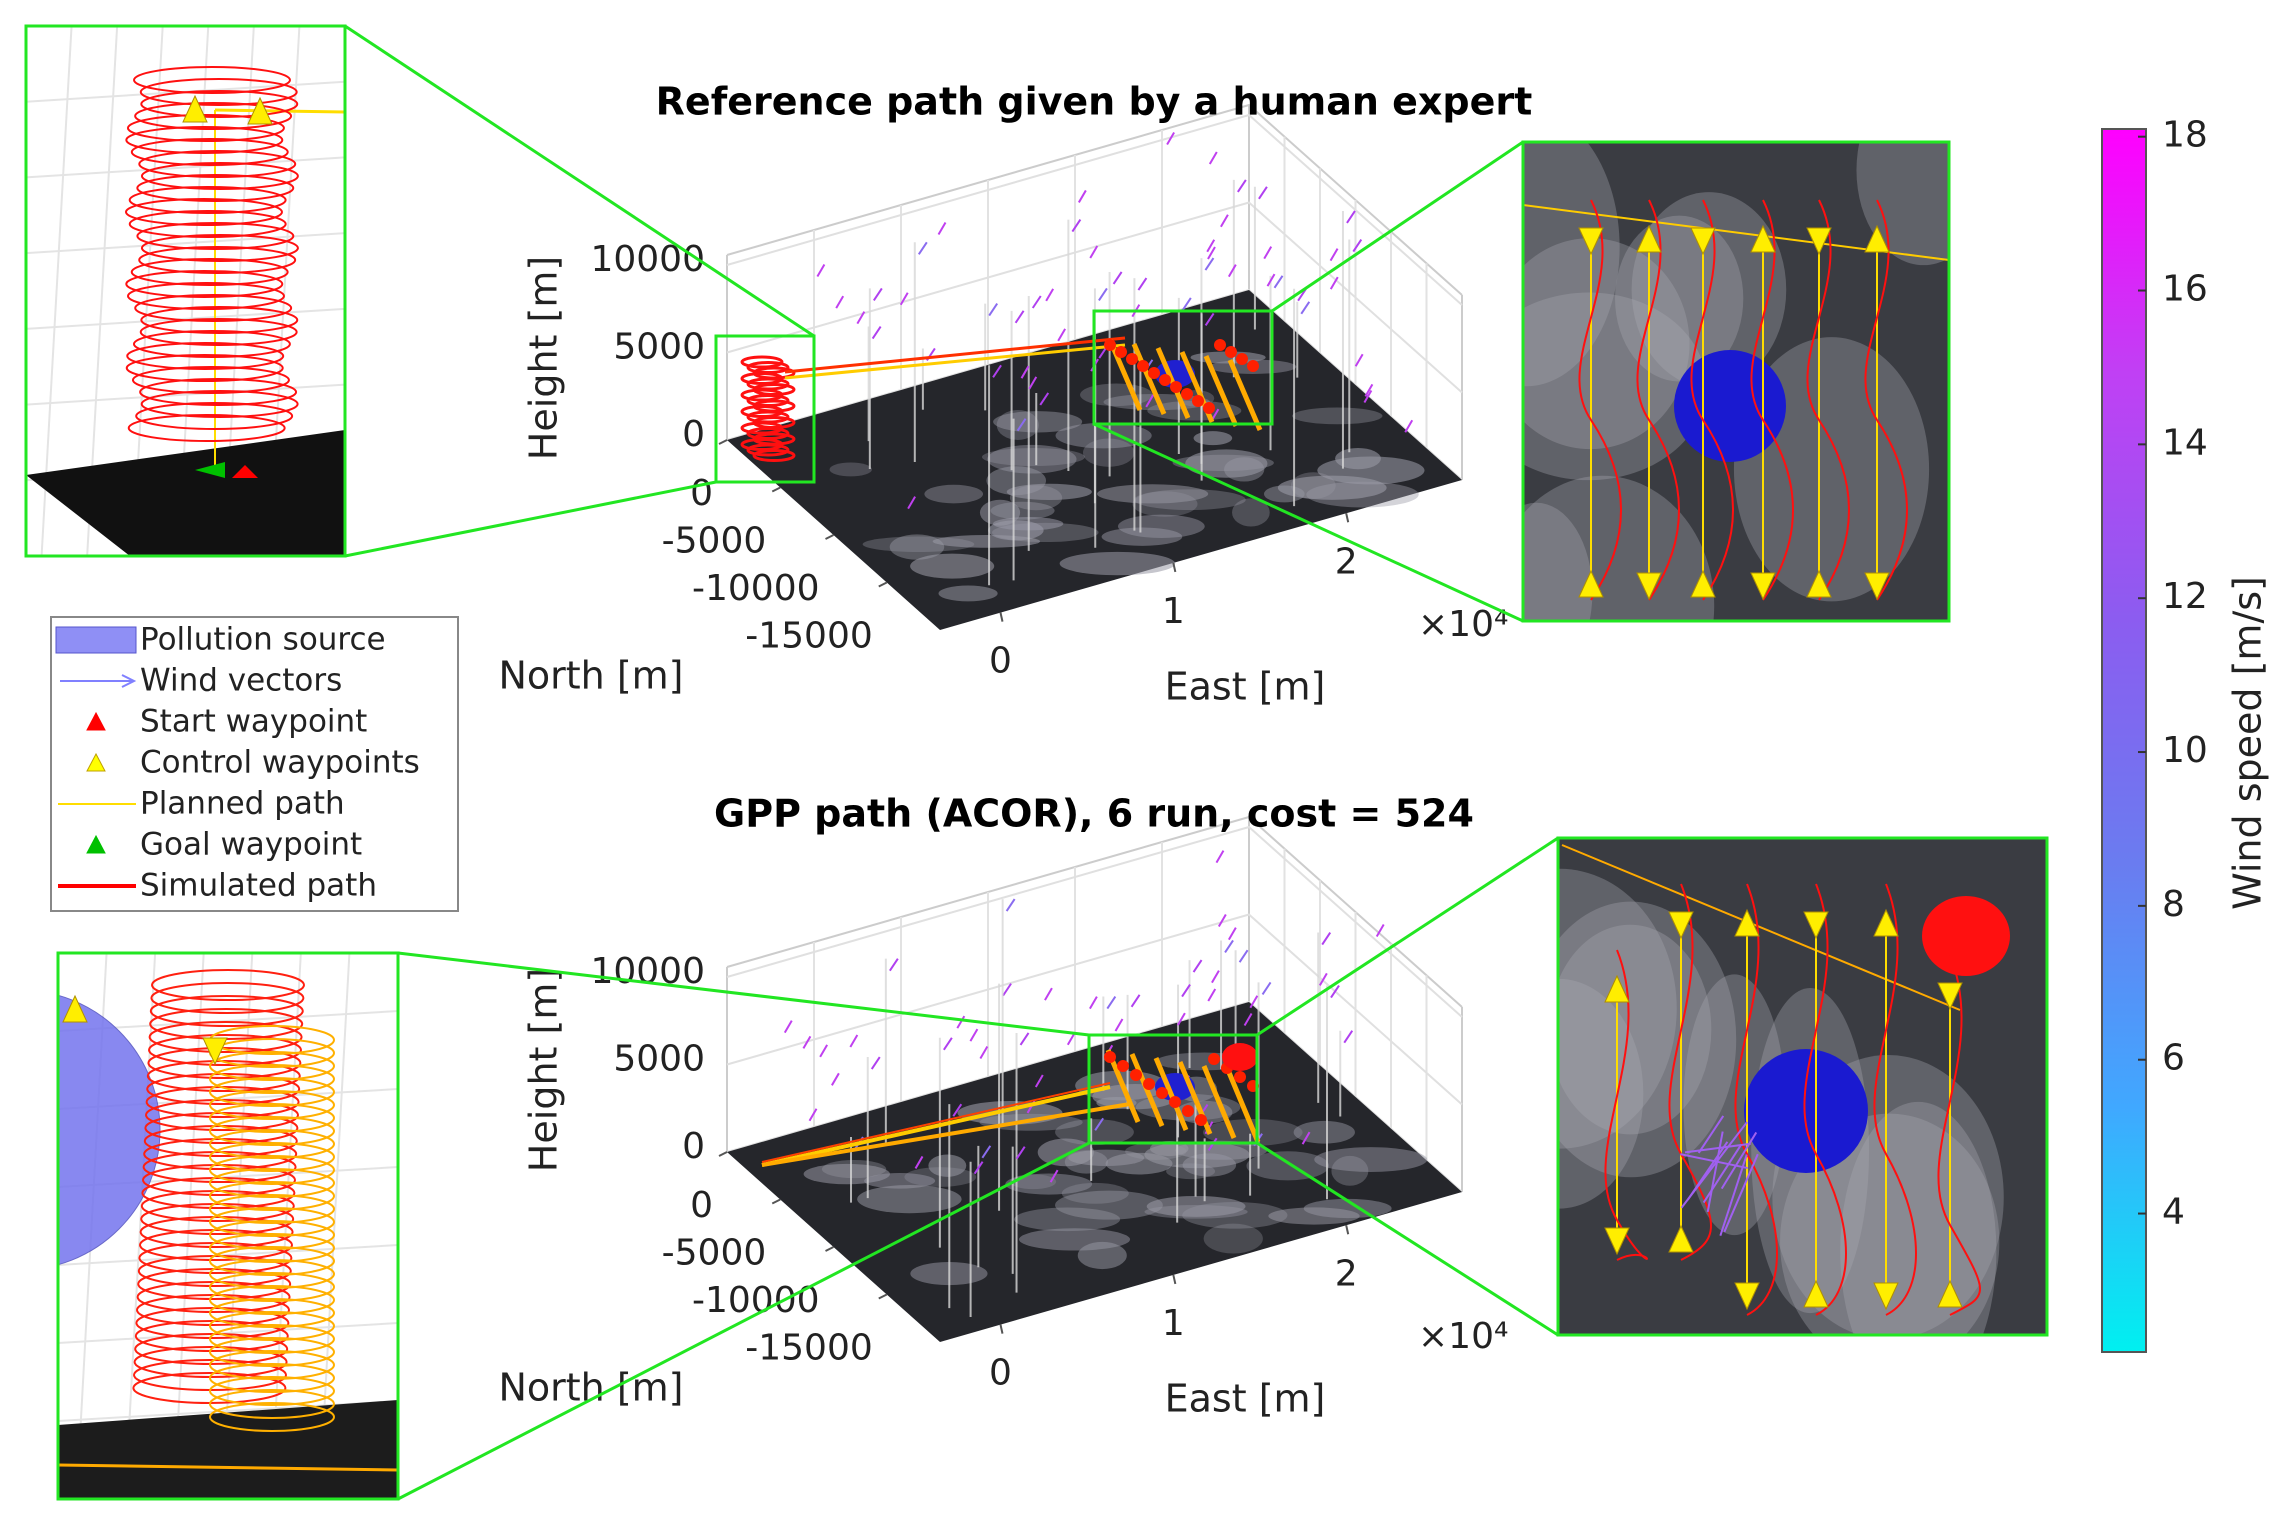 The image size is (2292, 1528). I want to click on legend-swatch, so click(129, 681).